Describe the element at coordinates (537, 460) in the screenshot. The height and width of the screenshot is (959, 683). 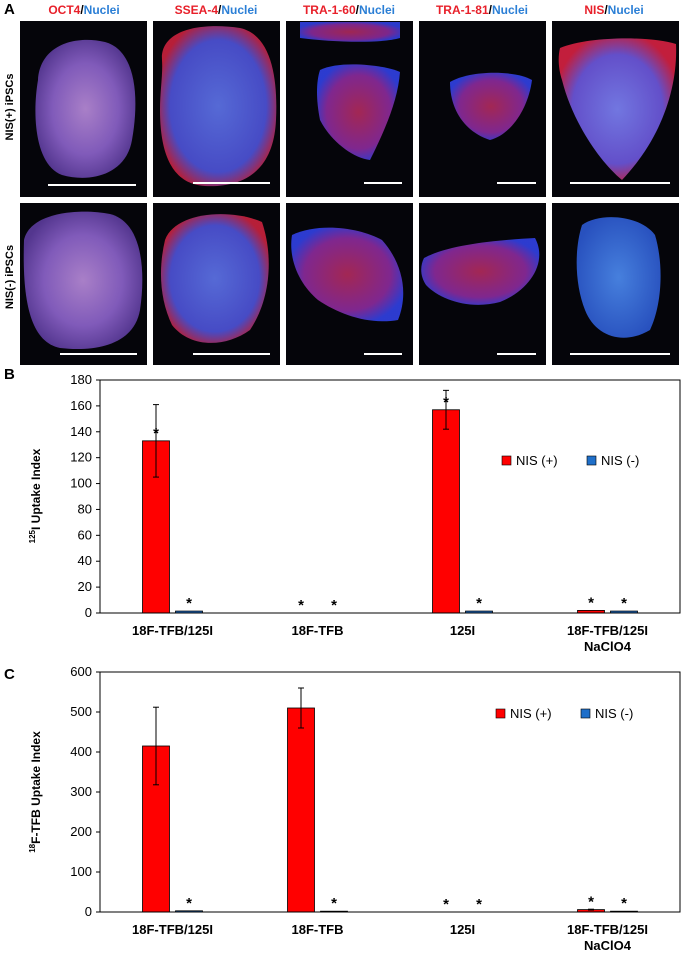
I see `chart-b-legend-label-0: NIS (+)` at that location.